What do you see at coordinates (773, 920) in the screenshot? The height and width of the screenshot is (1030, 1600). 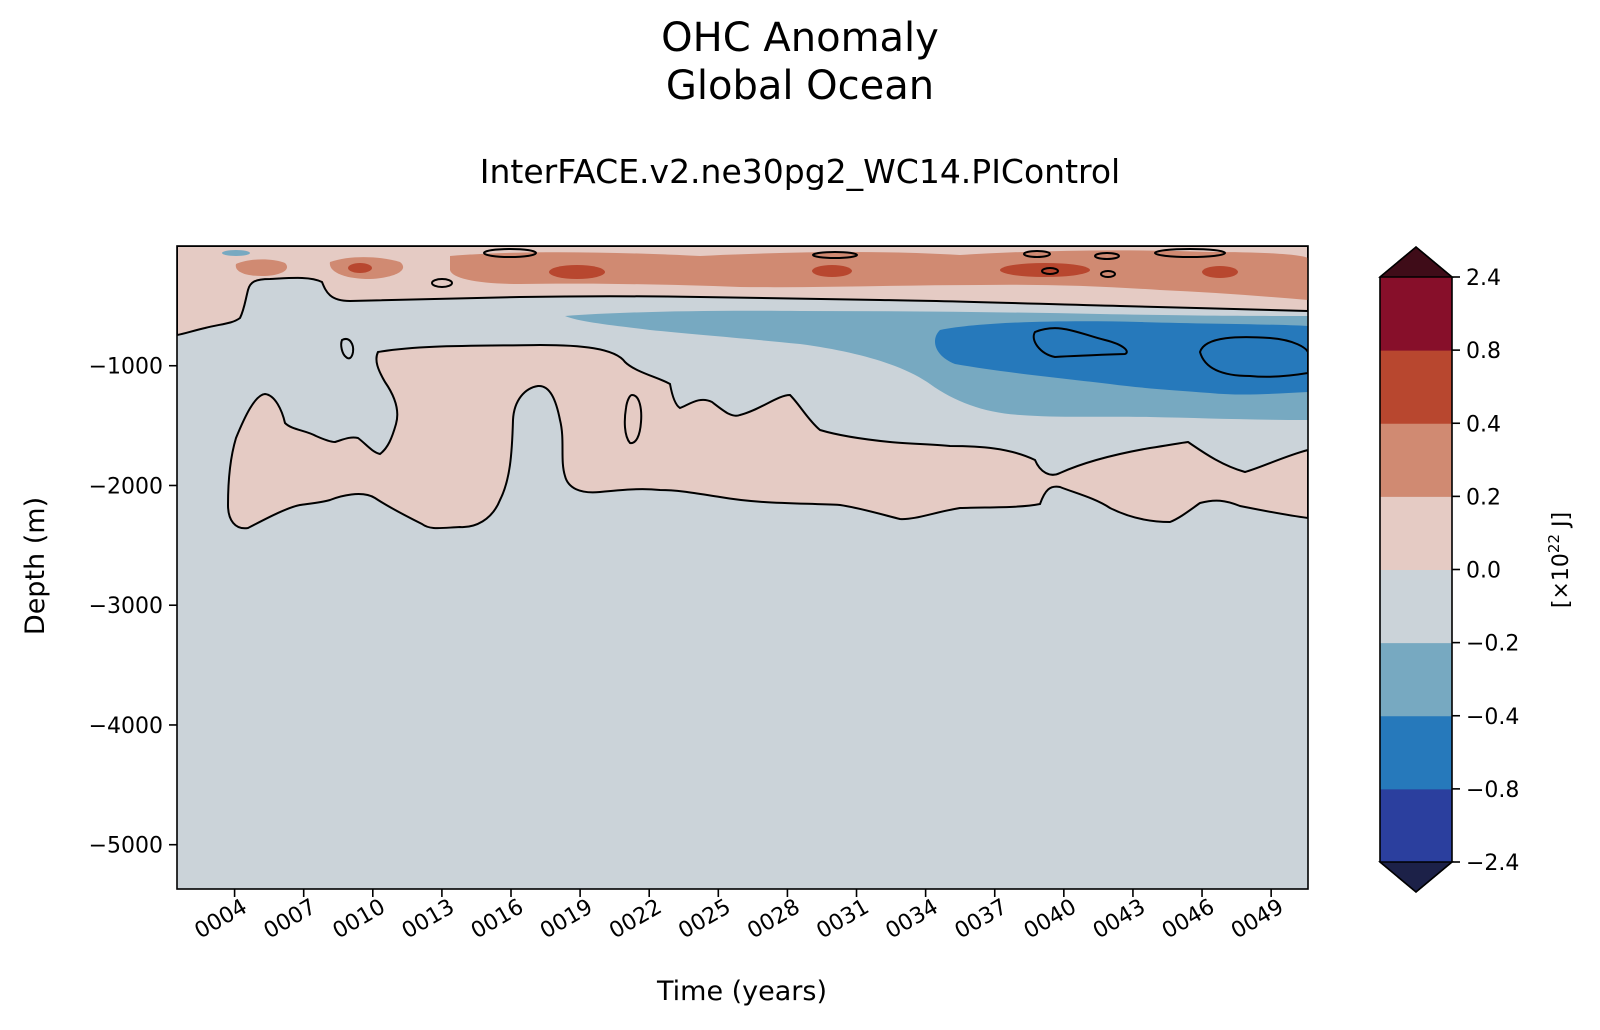 I see `x-tick-label: 0028` at bounding box center [773, 920].